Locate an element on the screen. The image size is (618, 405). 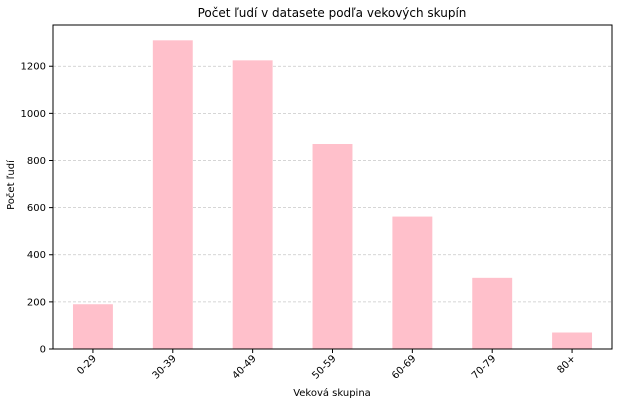
y-tick-label: 800 is located at coordinates (36, 161).